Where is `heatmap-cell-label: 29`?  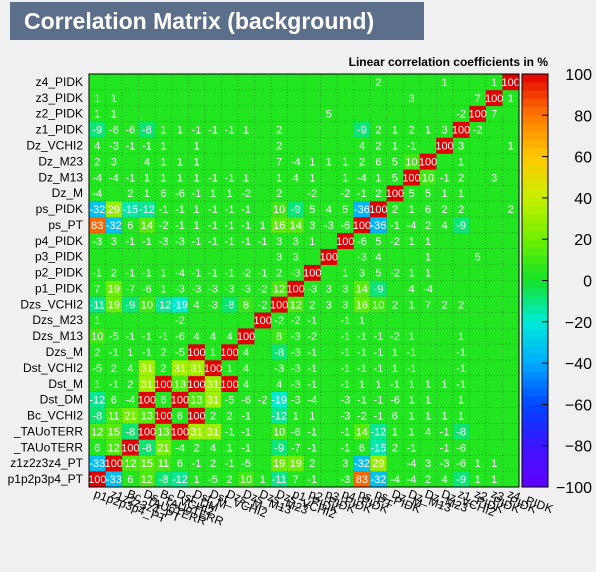 heatmap-cell-label: 29 is located at coordinates (114, 210).